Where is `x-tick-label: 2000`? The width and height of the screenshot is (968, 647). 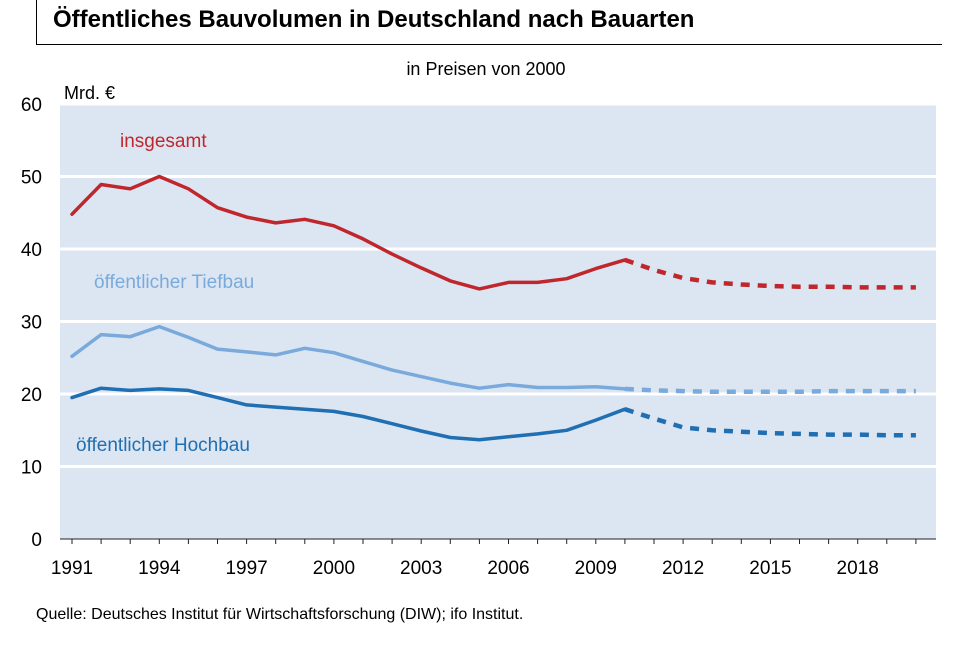 x-tick-label: 2000 is located at coordinates (334, 568).